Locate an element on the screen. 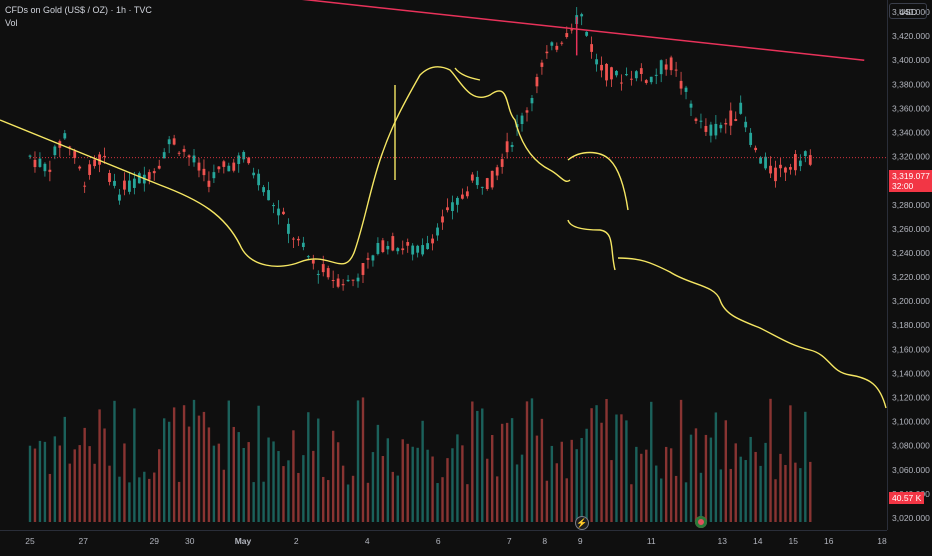  price-tick-label: 3,160.000 is located at coordinates (911, 349).